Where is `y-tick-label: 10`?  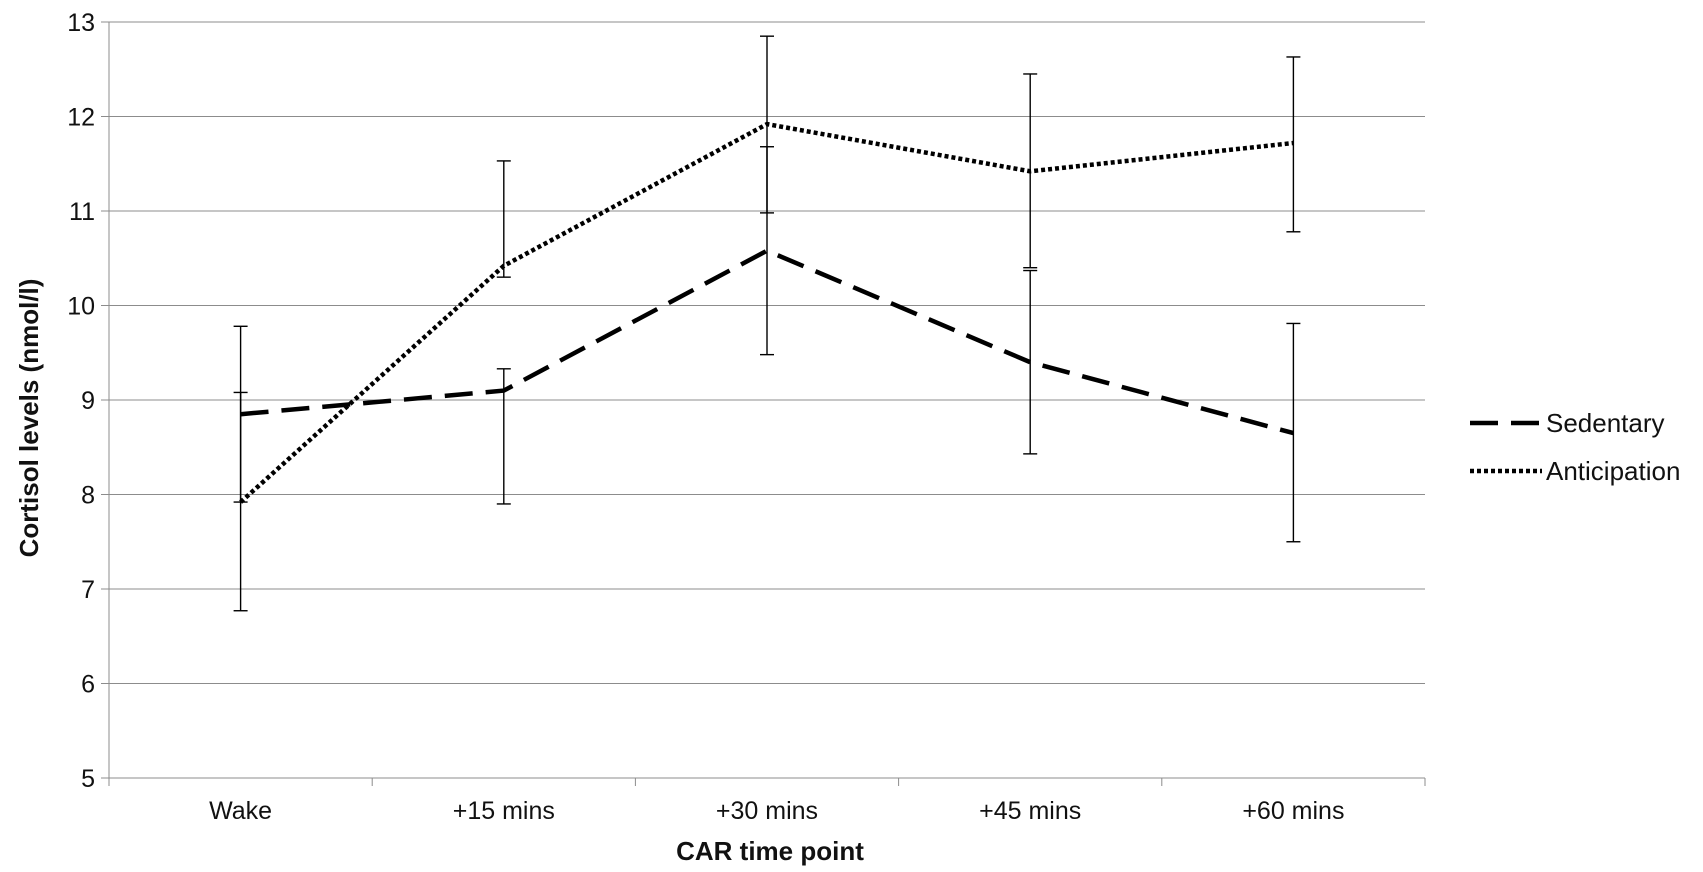
y-tick-label: 10 is located at coordinates (81, 307).